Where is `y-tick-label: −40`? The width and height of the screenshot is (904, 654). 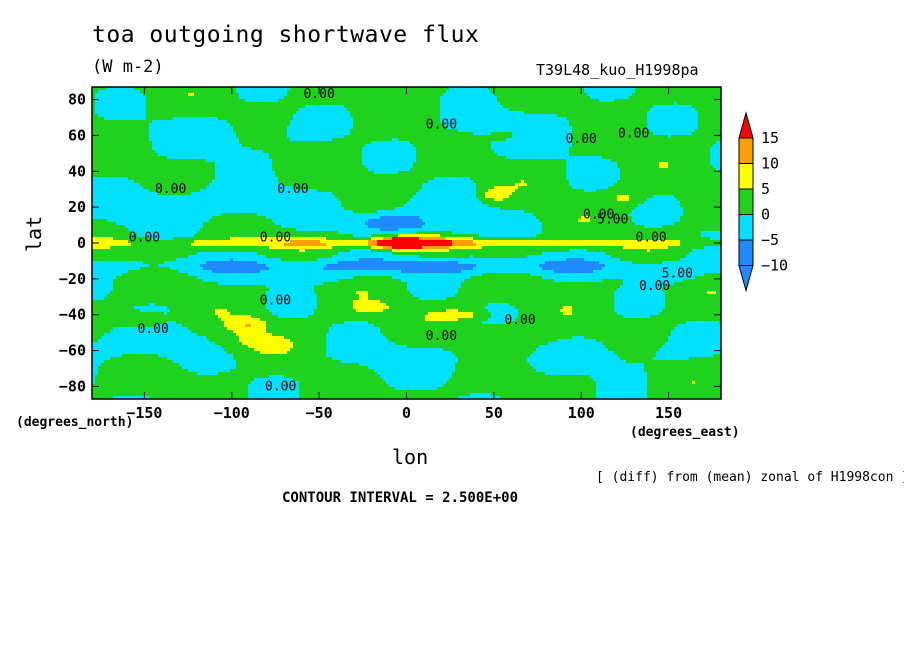
y-tick-label: −40 is located at coordinates (72, 315).